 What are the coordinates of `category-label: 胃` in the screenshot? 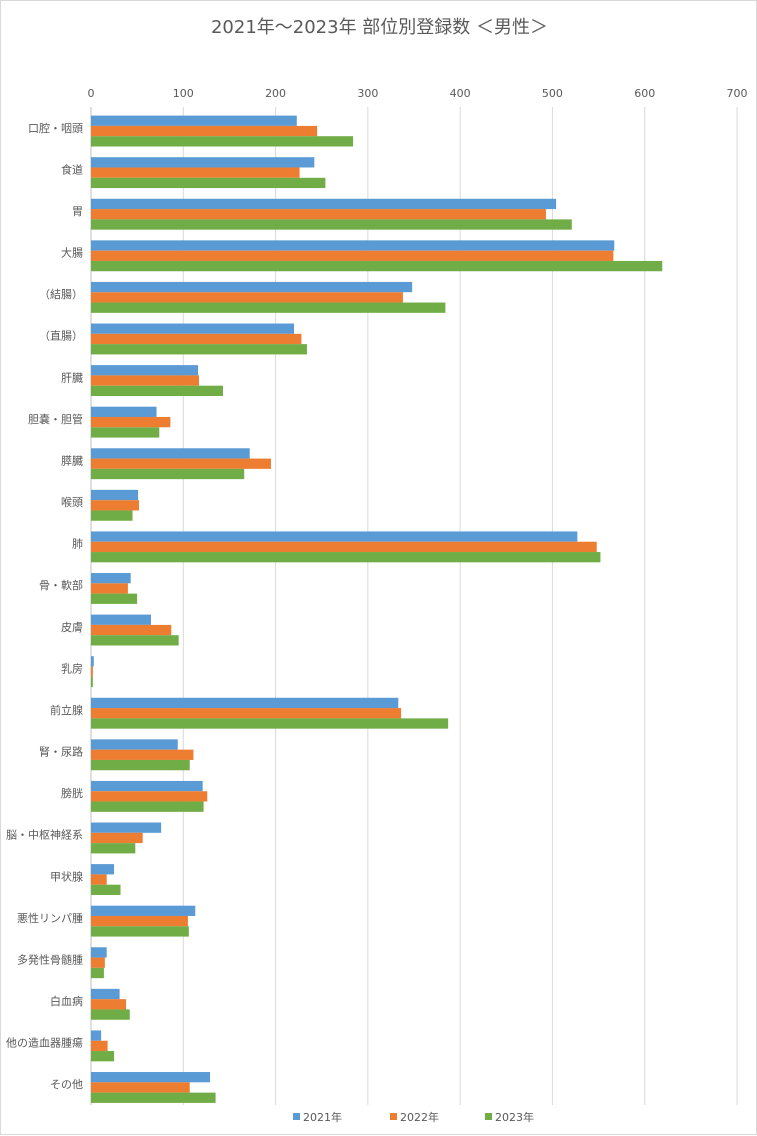 It's located at (77, 211).